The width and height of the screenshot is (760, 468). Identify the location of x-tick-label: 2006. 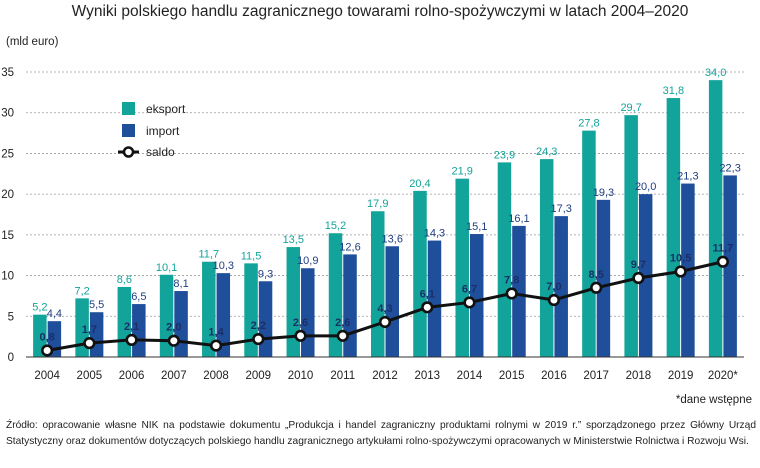
(132, 376).